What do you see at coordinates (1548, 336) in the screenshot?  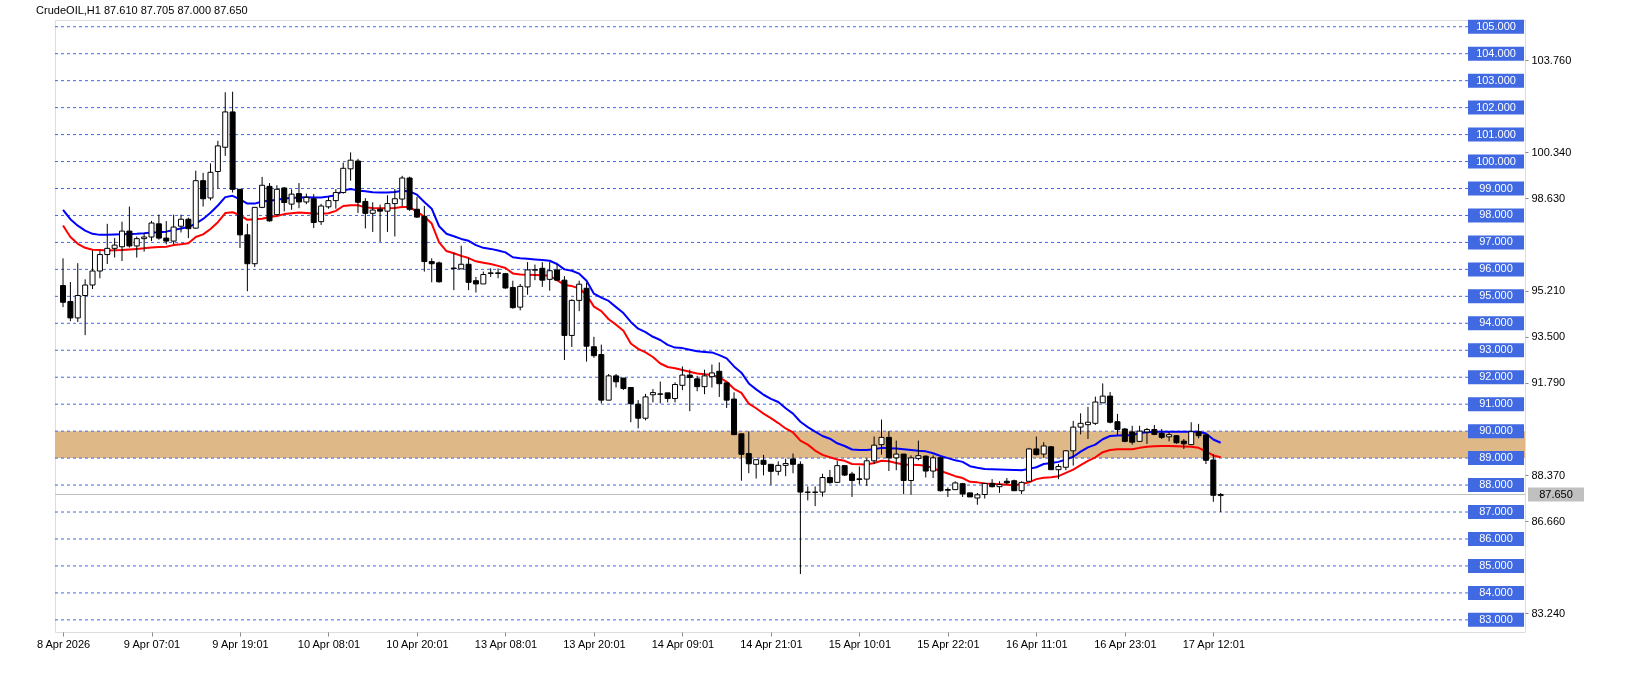 I see `y-tick-label: 93.500` at bounding box center [1548, 336].